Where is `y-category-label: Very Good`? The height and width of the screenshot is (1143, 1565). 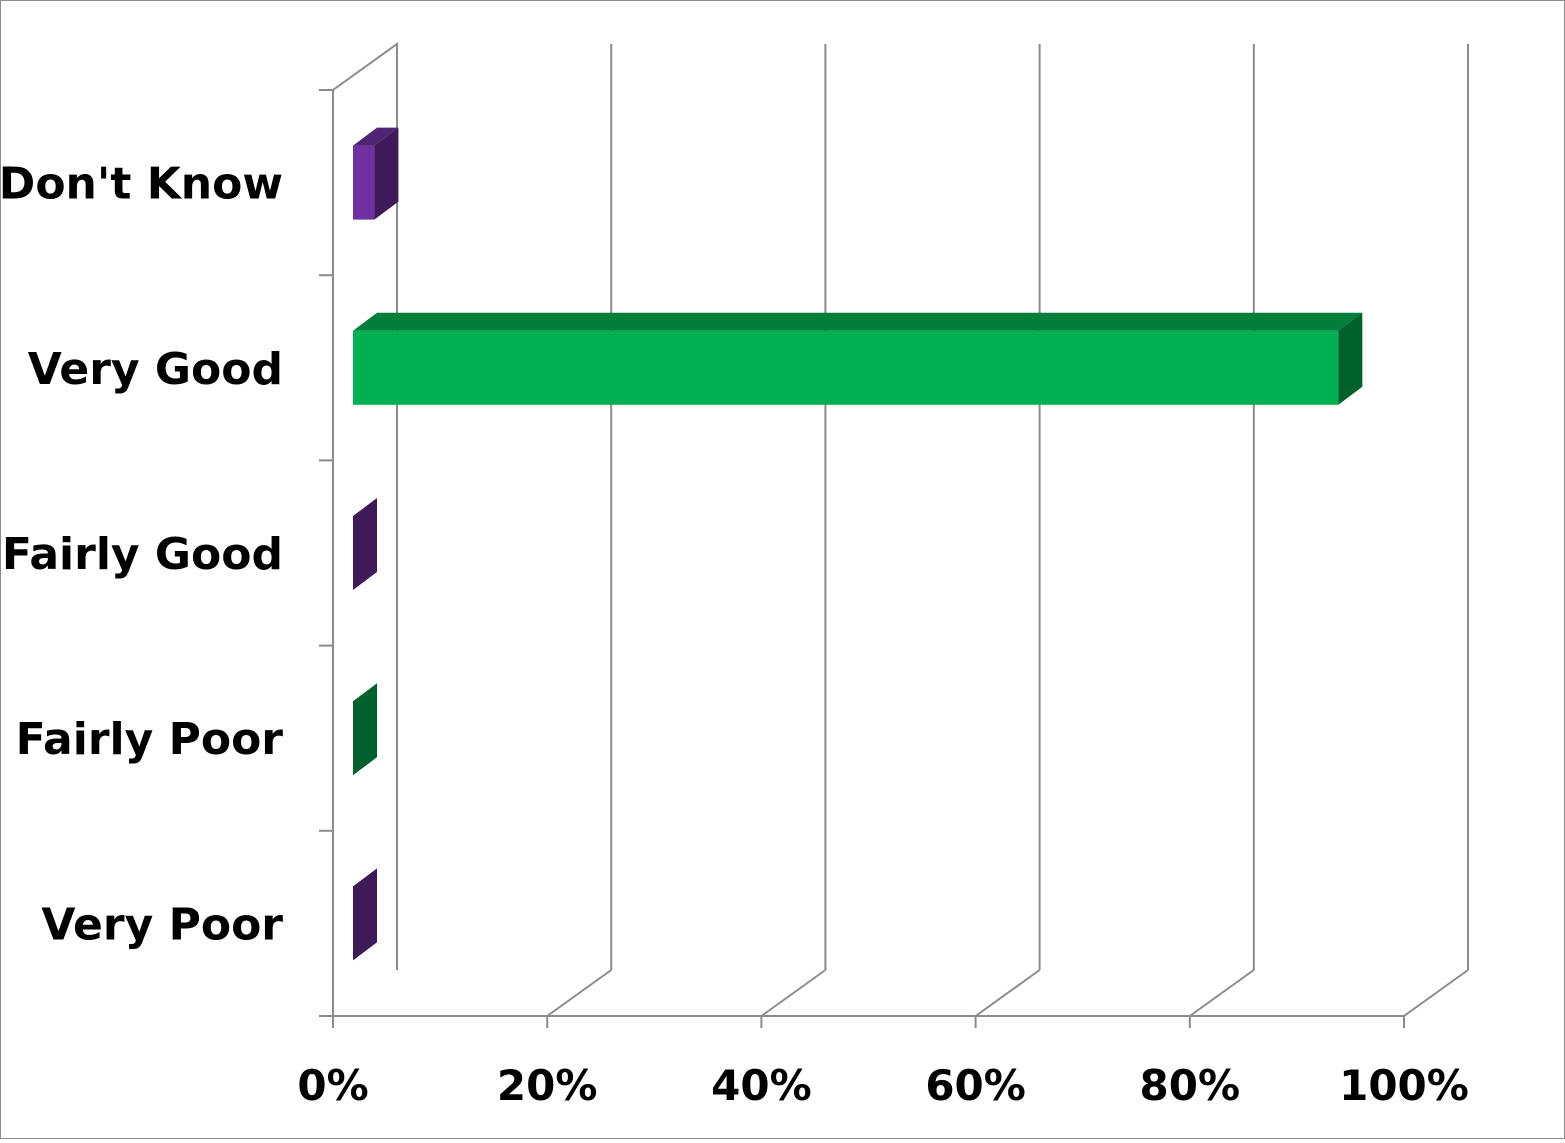
y-category-label: Very Good is located at coordinates (155, 369).